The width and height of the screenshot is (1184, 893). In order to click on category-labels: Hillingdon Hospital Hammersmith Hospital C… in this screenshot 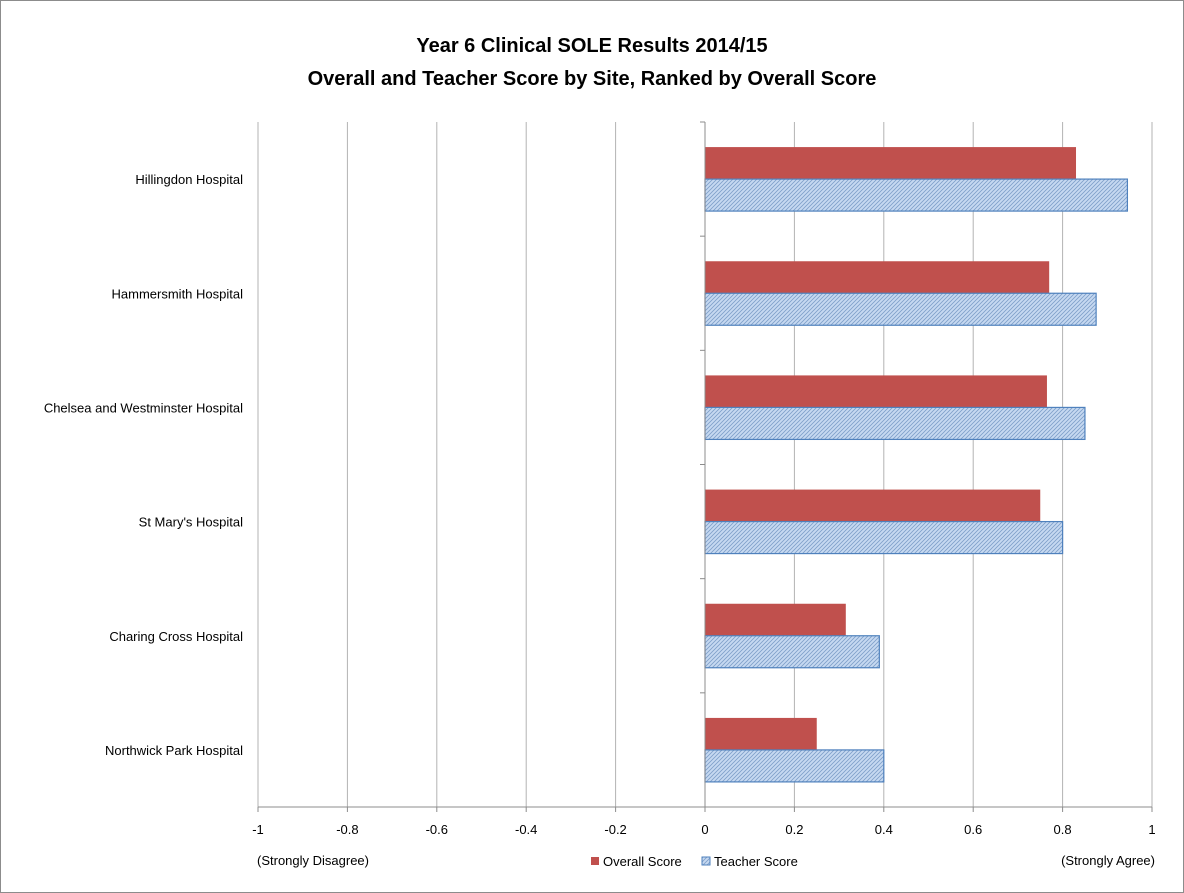, I will do `click(143, 465)`.